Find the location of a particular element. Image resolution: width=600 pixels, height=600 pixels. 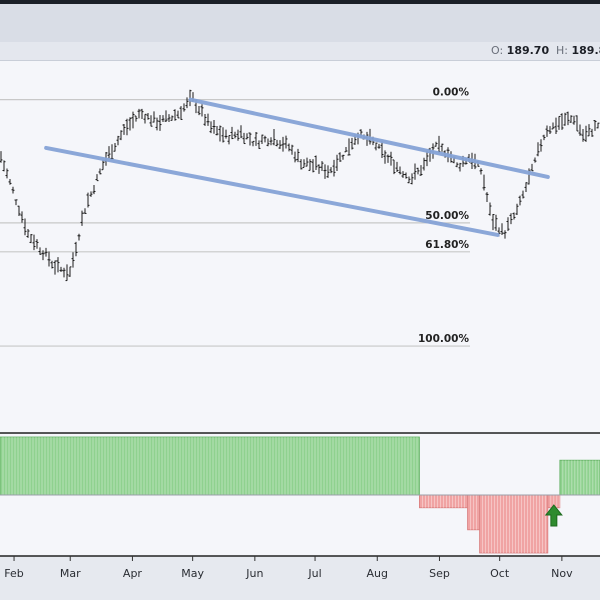

ohlc-readout: O: 189.70 H: 189.8 is located at coordinates (300, 51).